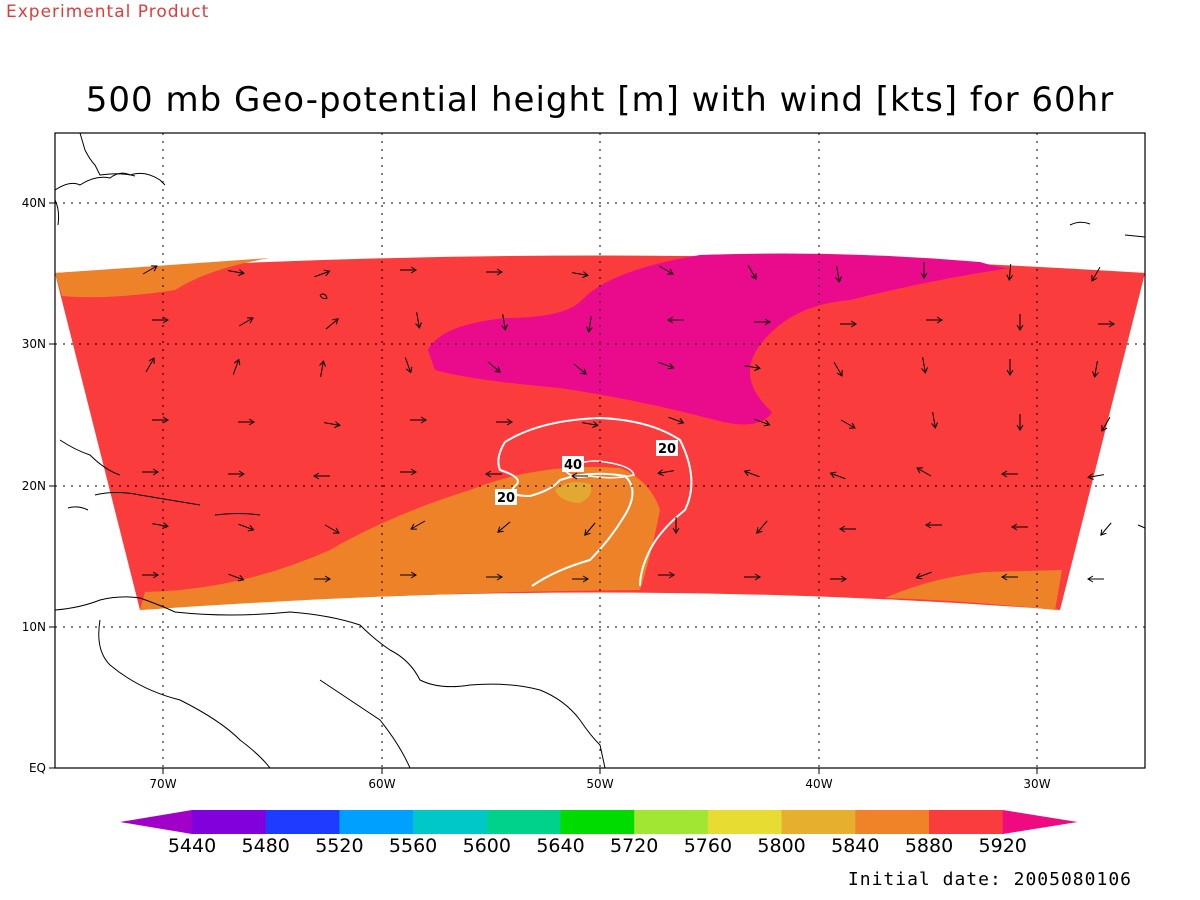 This screenshot has height=900, width=1200. Describe the element at coordinates (929, 846) in the screenshot. I see `colorbar-label: 5880` at that location.